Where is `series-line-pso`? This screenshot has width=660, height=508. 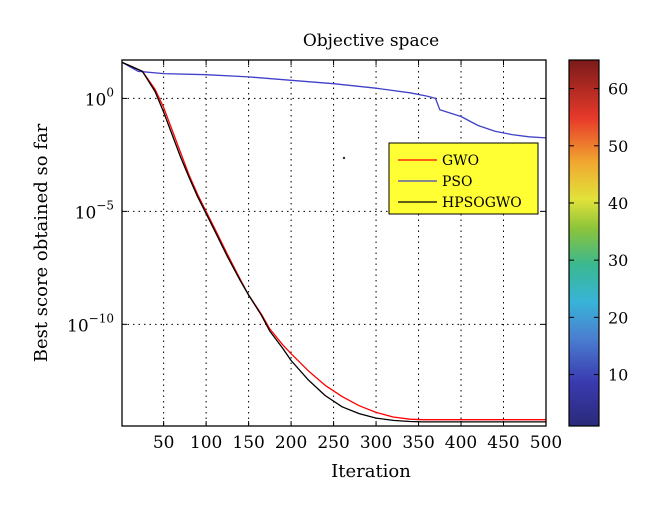
series-line-pso is located at coordinates (334, 100).